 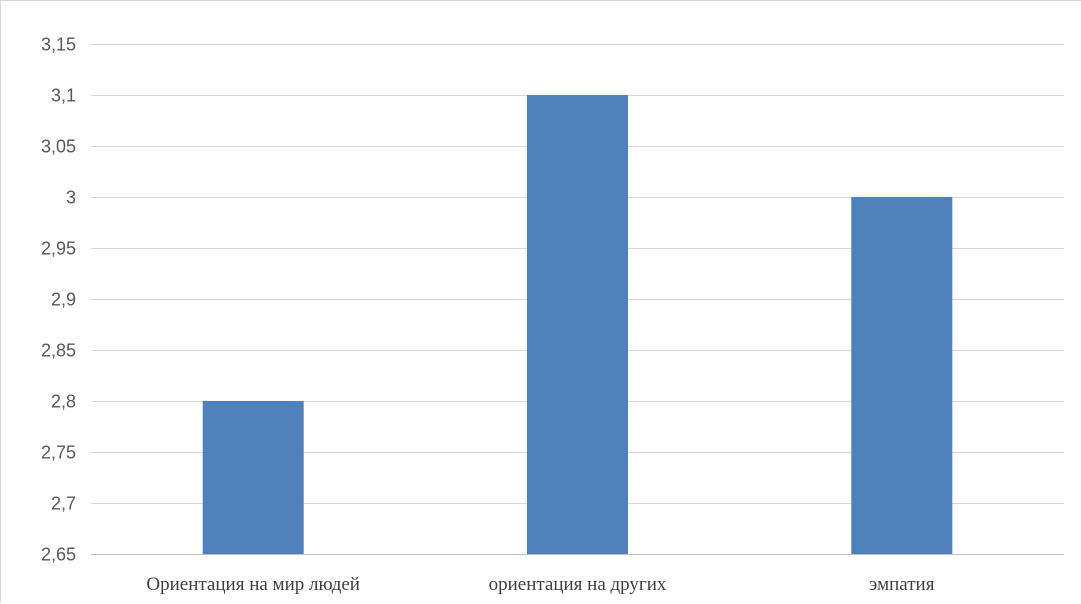 What do you see at coordinates (63, 96) in the screenshot?
I see `y-tick-label: 3,1` at bounding box center [63, 96].